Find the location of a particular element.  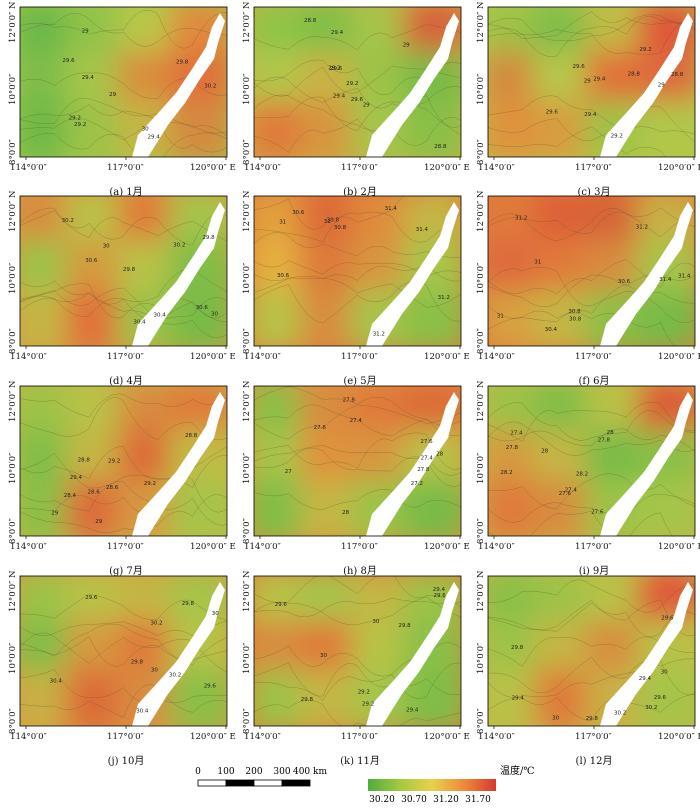

heatmap-map: 30 30.2 30.4 30.6 29.8 30 30.2 30.4 30.6 29.8 is located at coordinates (123, 272).